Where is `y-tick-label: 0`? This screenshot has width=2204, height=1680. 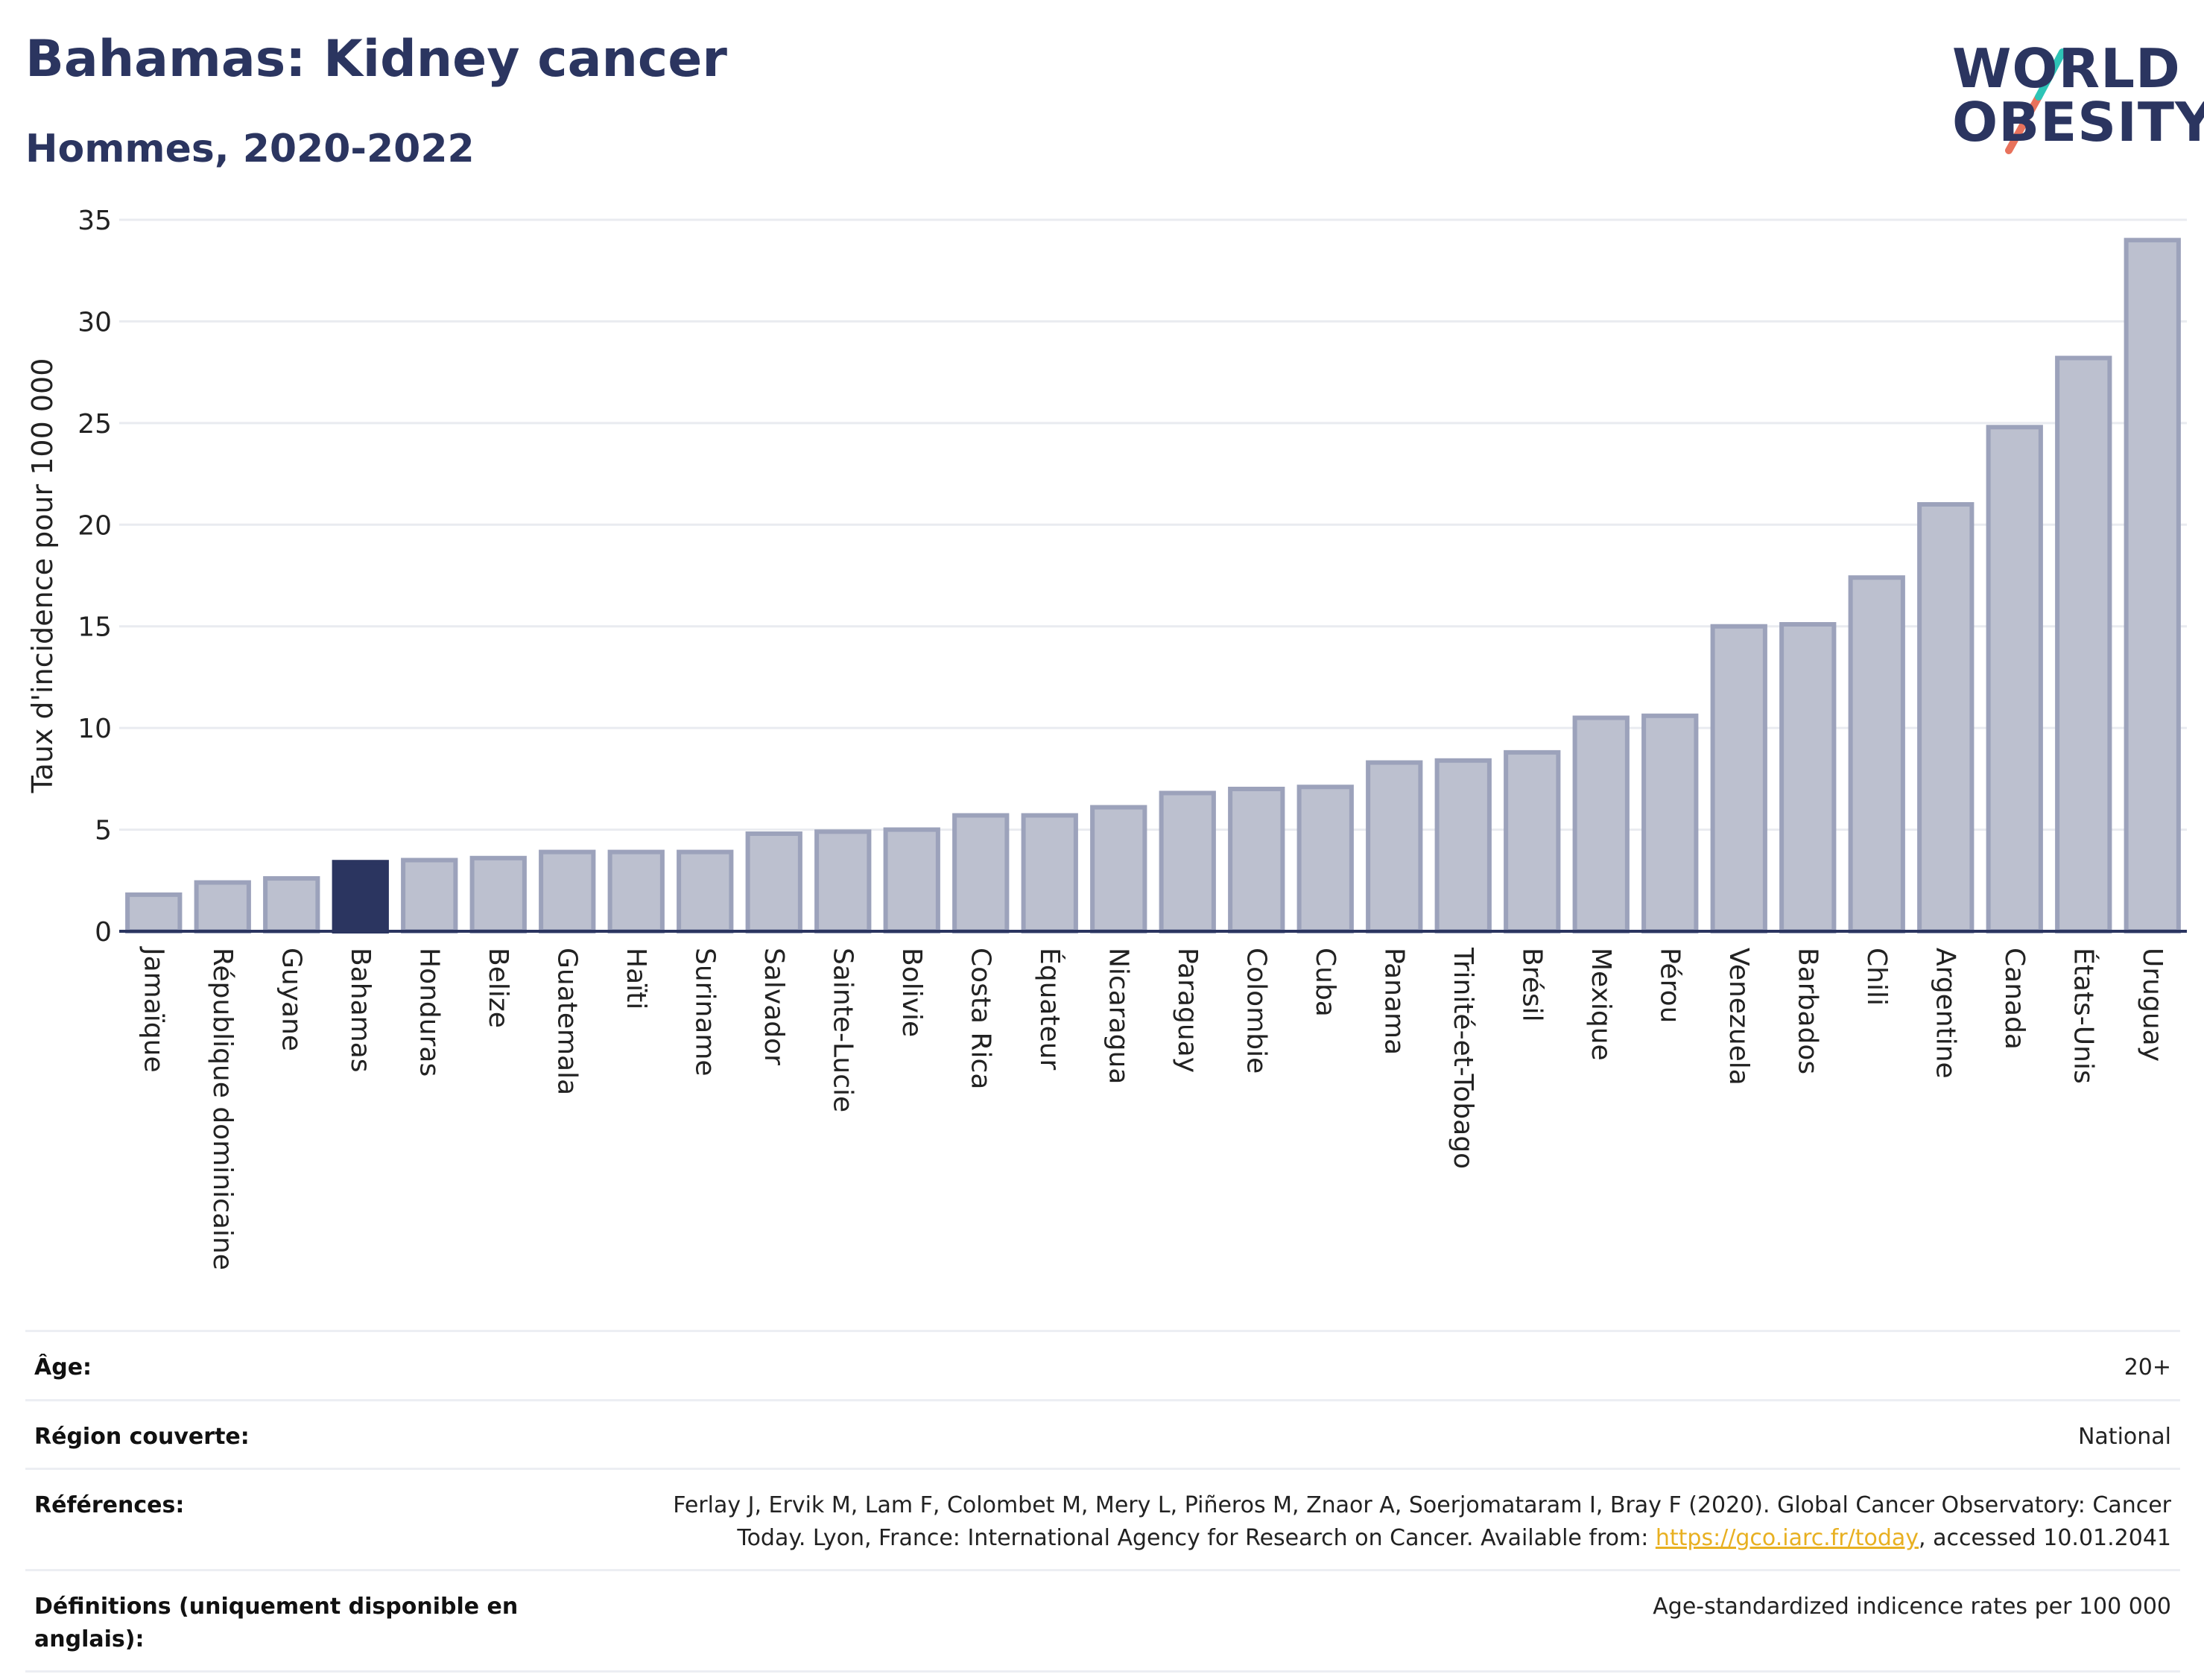
y-tick-label: 0 is located at coordinates (103, 932).